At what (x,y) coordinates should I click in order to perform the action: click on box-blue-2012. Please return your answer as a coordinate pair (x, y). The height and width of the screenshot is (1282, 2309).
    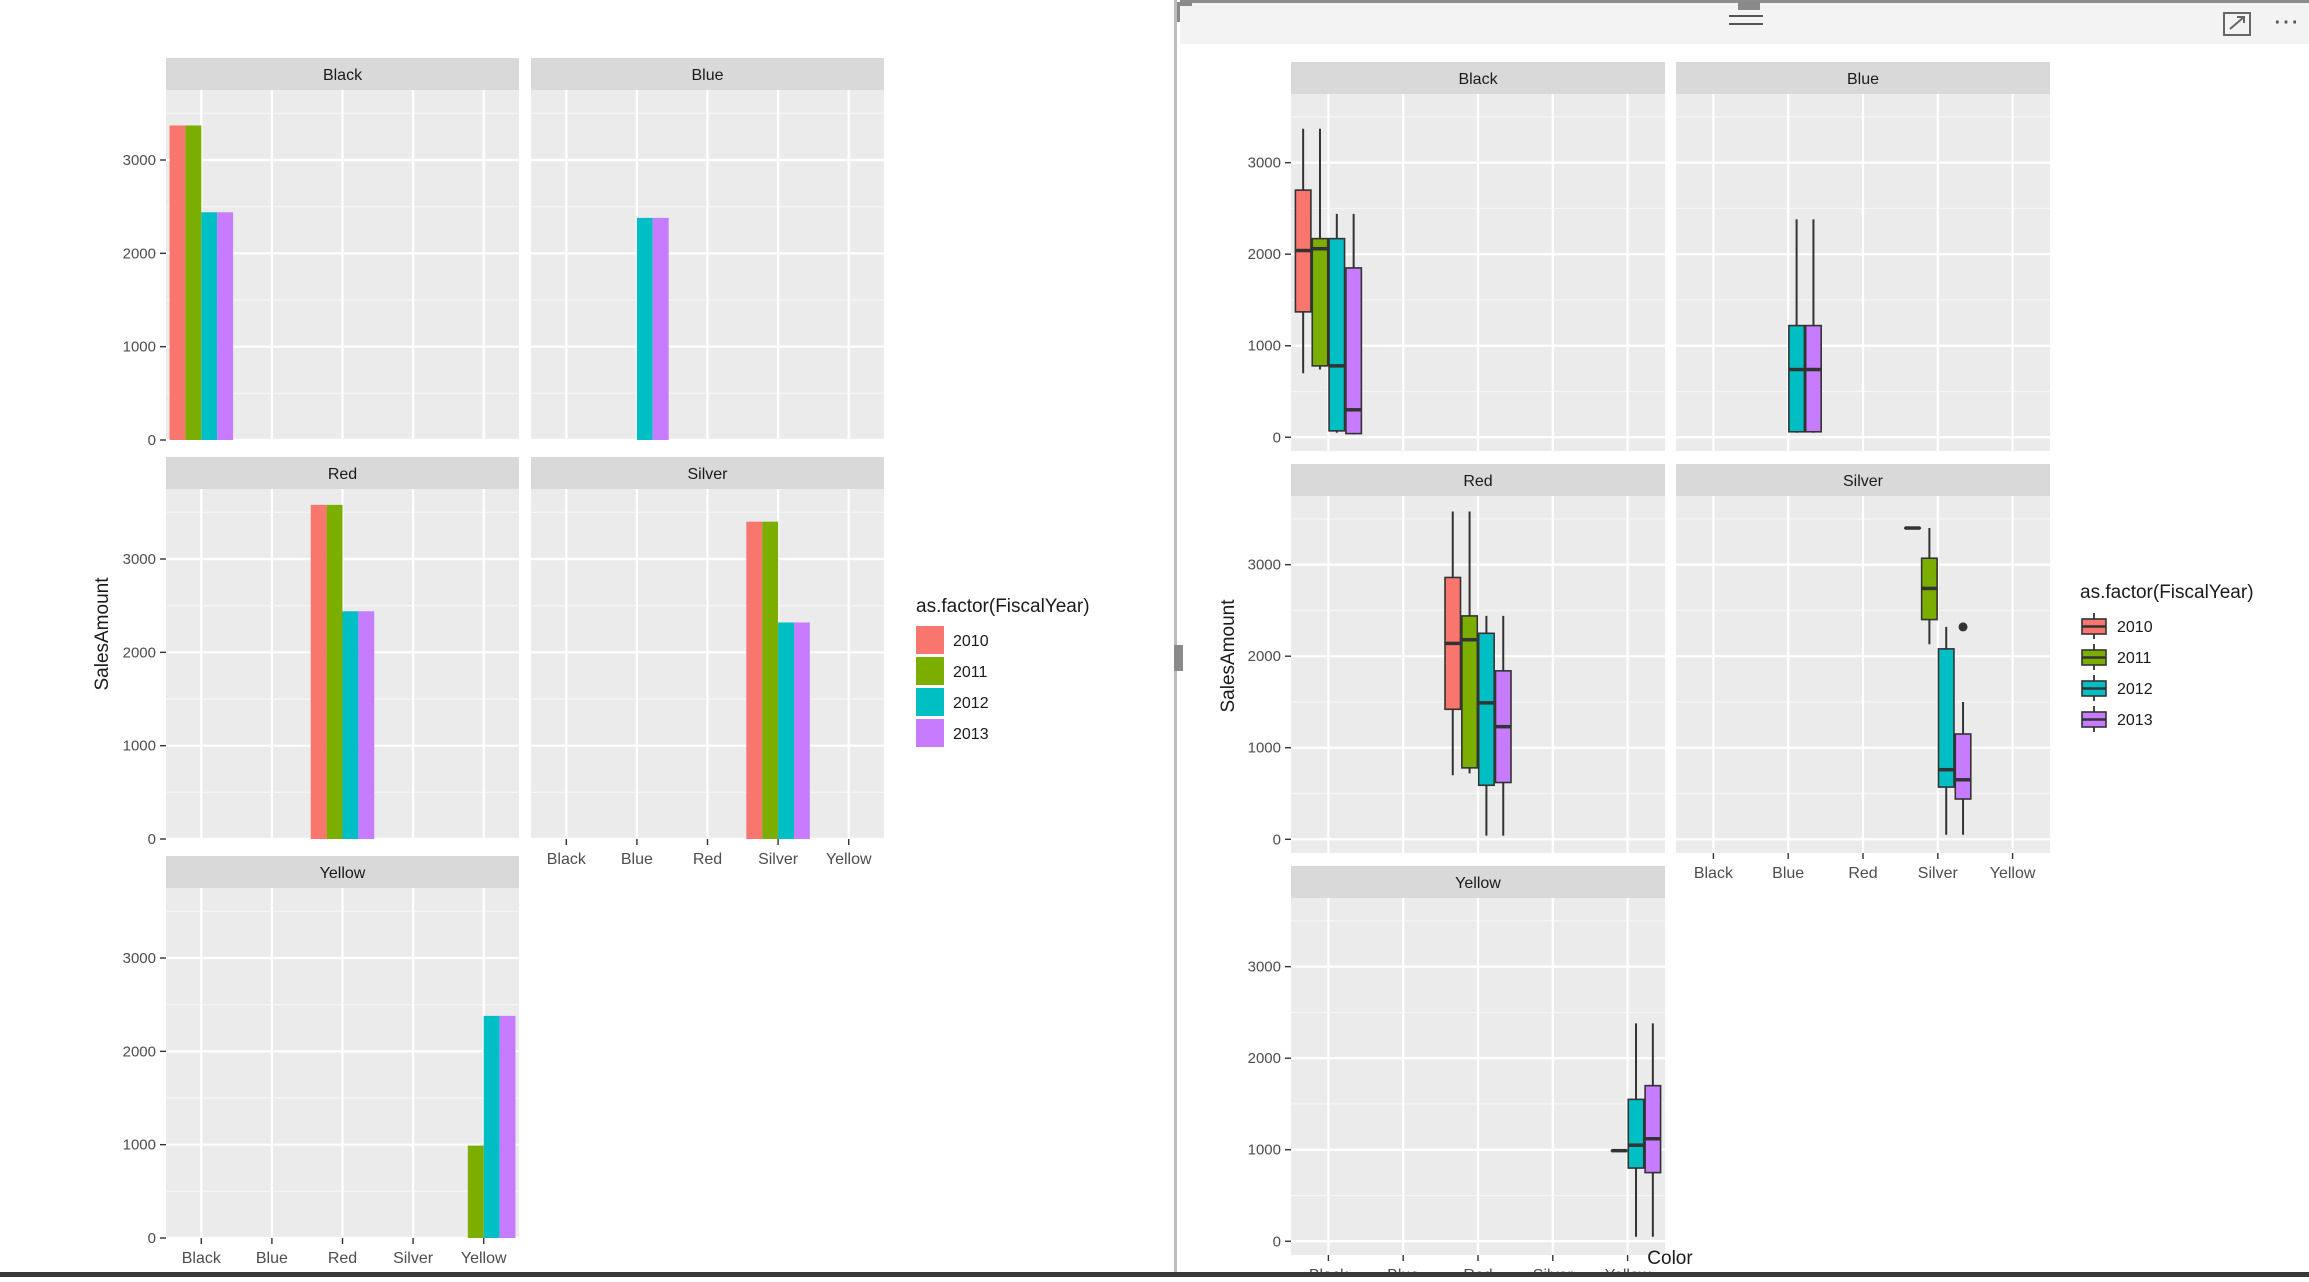
    Looking at the image, I should click on (1796, 379).